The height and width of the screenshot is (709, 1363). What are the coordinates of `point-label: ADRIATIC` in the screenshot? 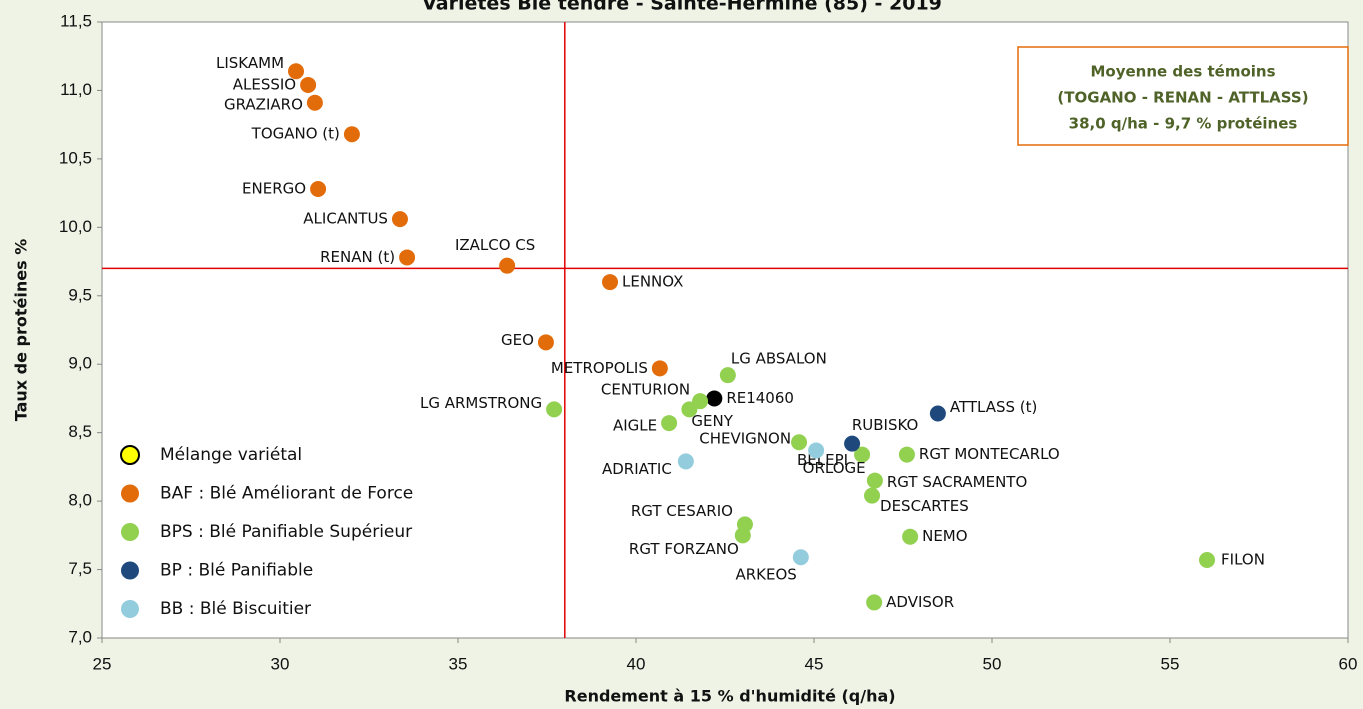 It's located at (637, 469).